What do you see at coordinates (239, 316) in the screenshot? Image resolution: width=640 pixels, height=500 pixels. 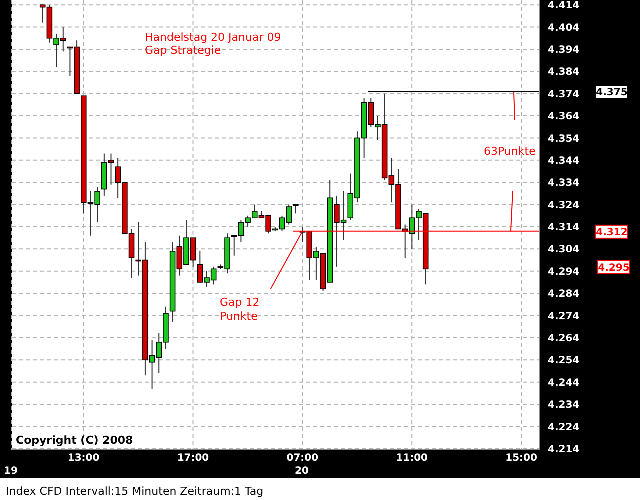 I see `annotation: Punkte` at bounding box center [239, 316].